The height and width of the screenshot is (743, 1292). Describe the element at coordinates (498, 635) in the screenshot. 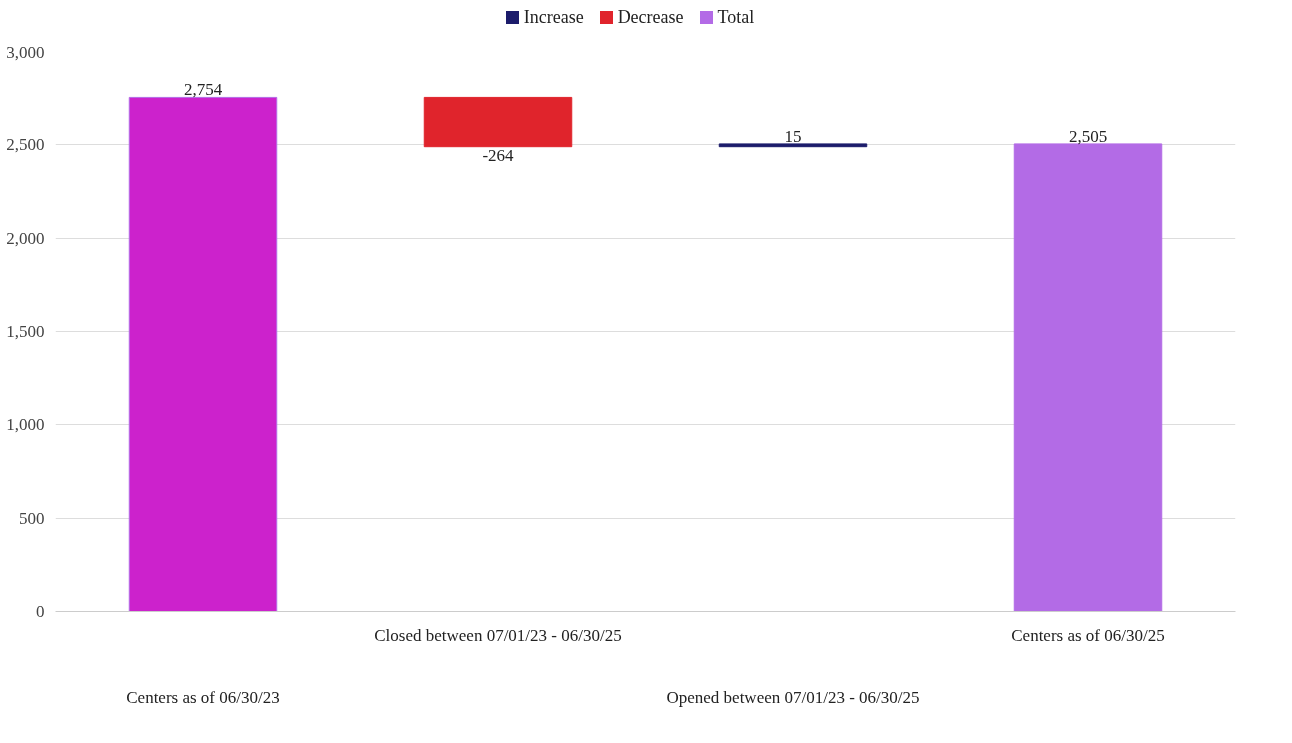

I see `x-tick-label: Closed between 07/01/23 - 06/30/25` at that location.